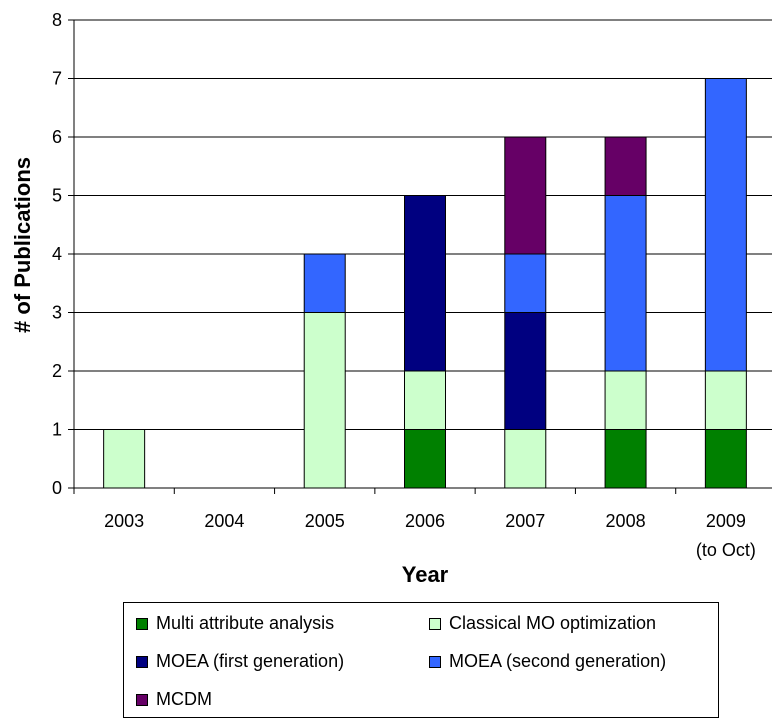 Image resolution: width=772 pixels, height=722 pixels. What do you see at coordinates (425, 521) in the screenshot?
I see `x-tick-label: 2006` at bounding box center [425, 521].